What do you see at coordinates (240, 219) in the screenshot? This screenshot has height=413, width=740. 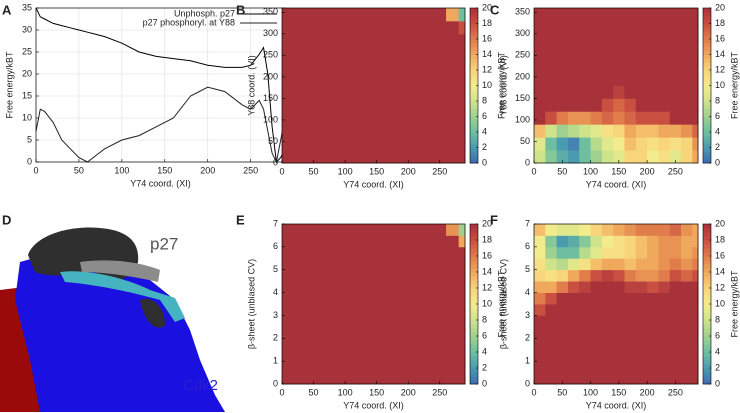 I see `panel-letter: E` at bounding box center [240, 219].